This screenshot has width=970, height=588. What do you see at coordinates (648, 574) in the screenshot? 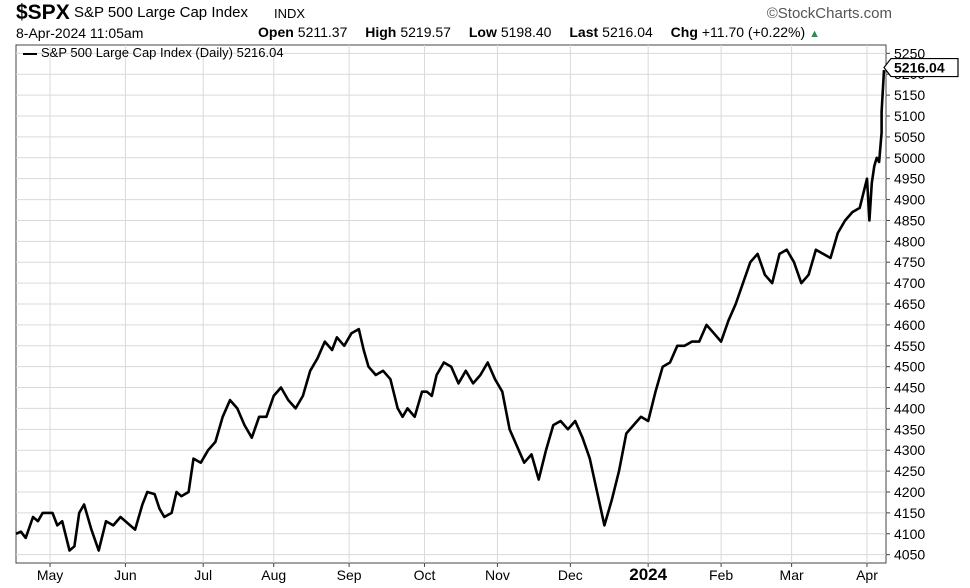
I see `x-tick-label: 2024` at bounding box center [648, 574].